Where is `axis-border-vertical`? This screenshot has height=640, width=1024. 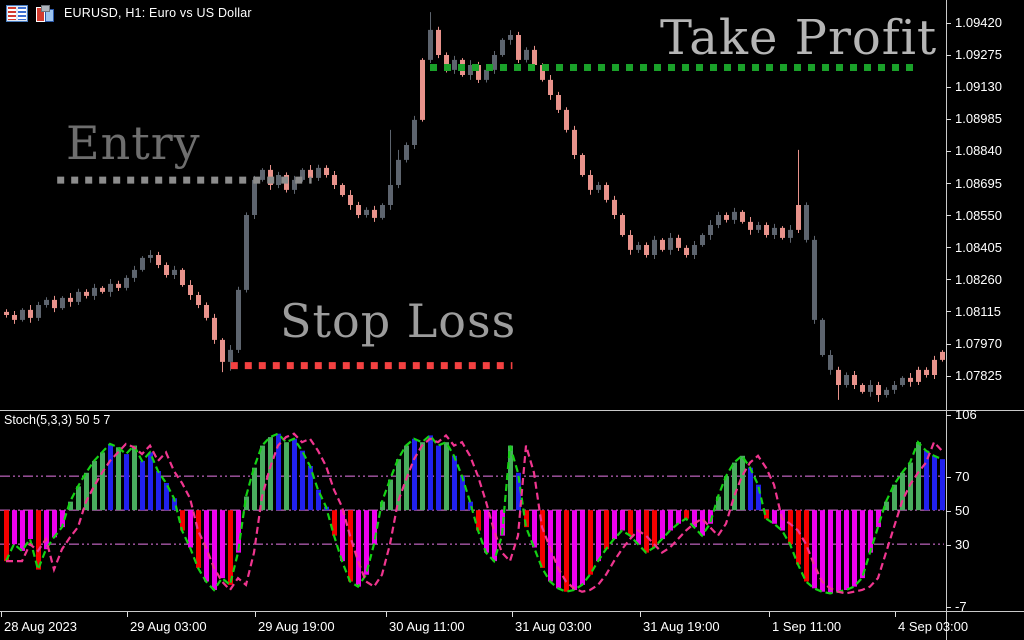
axis-border-vertical is located at coordinates (946, 320).